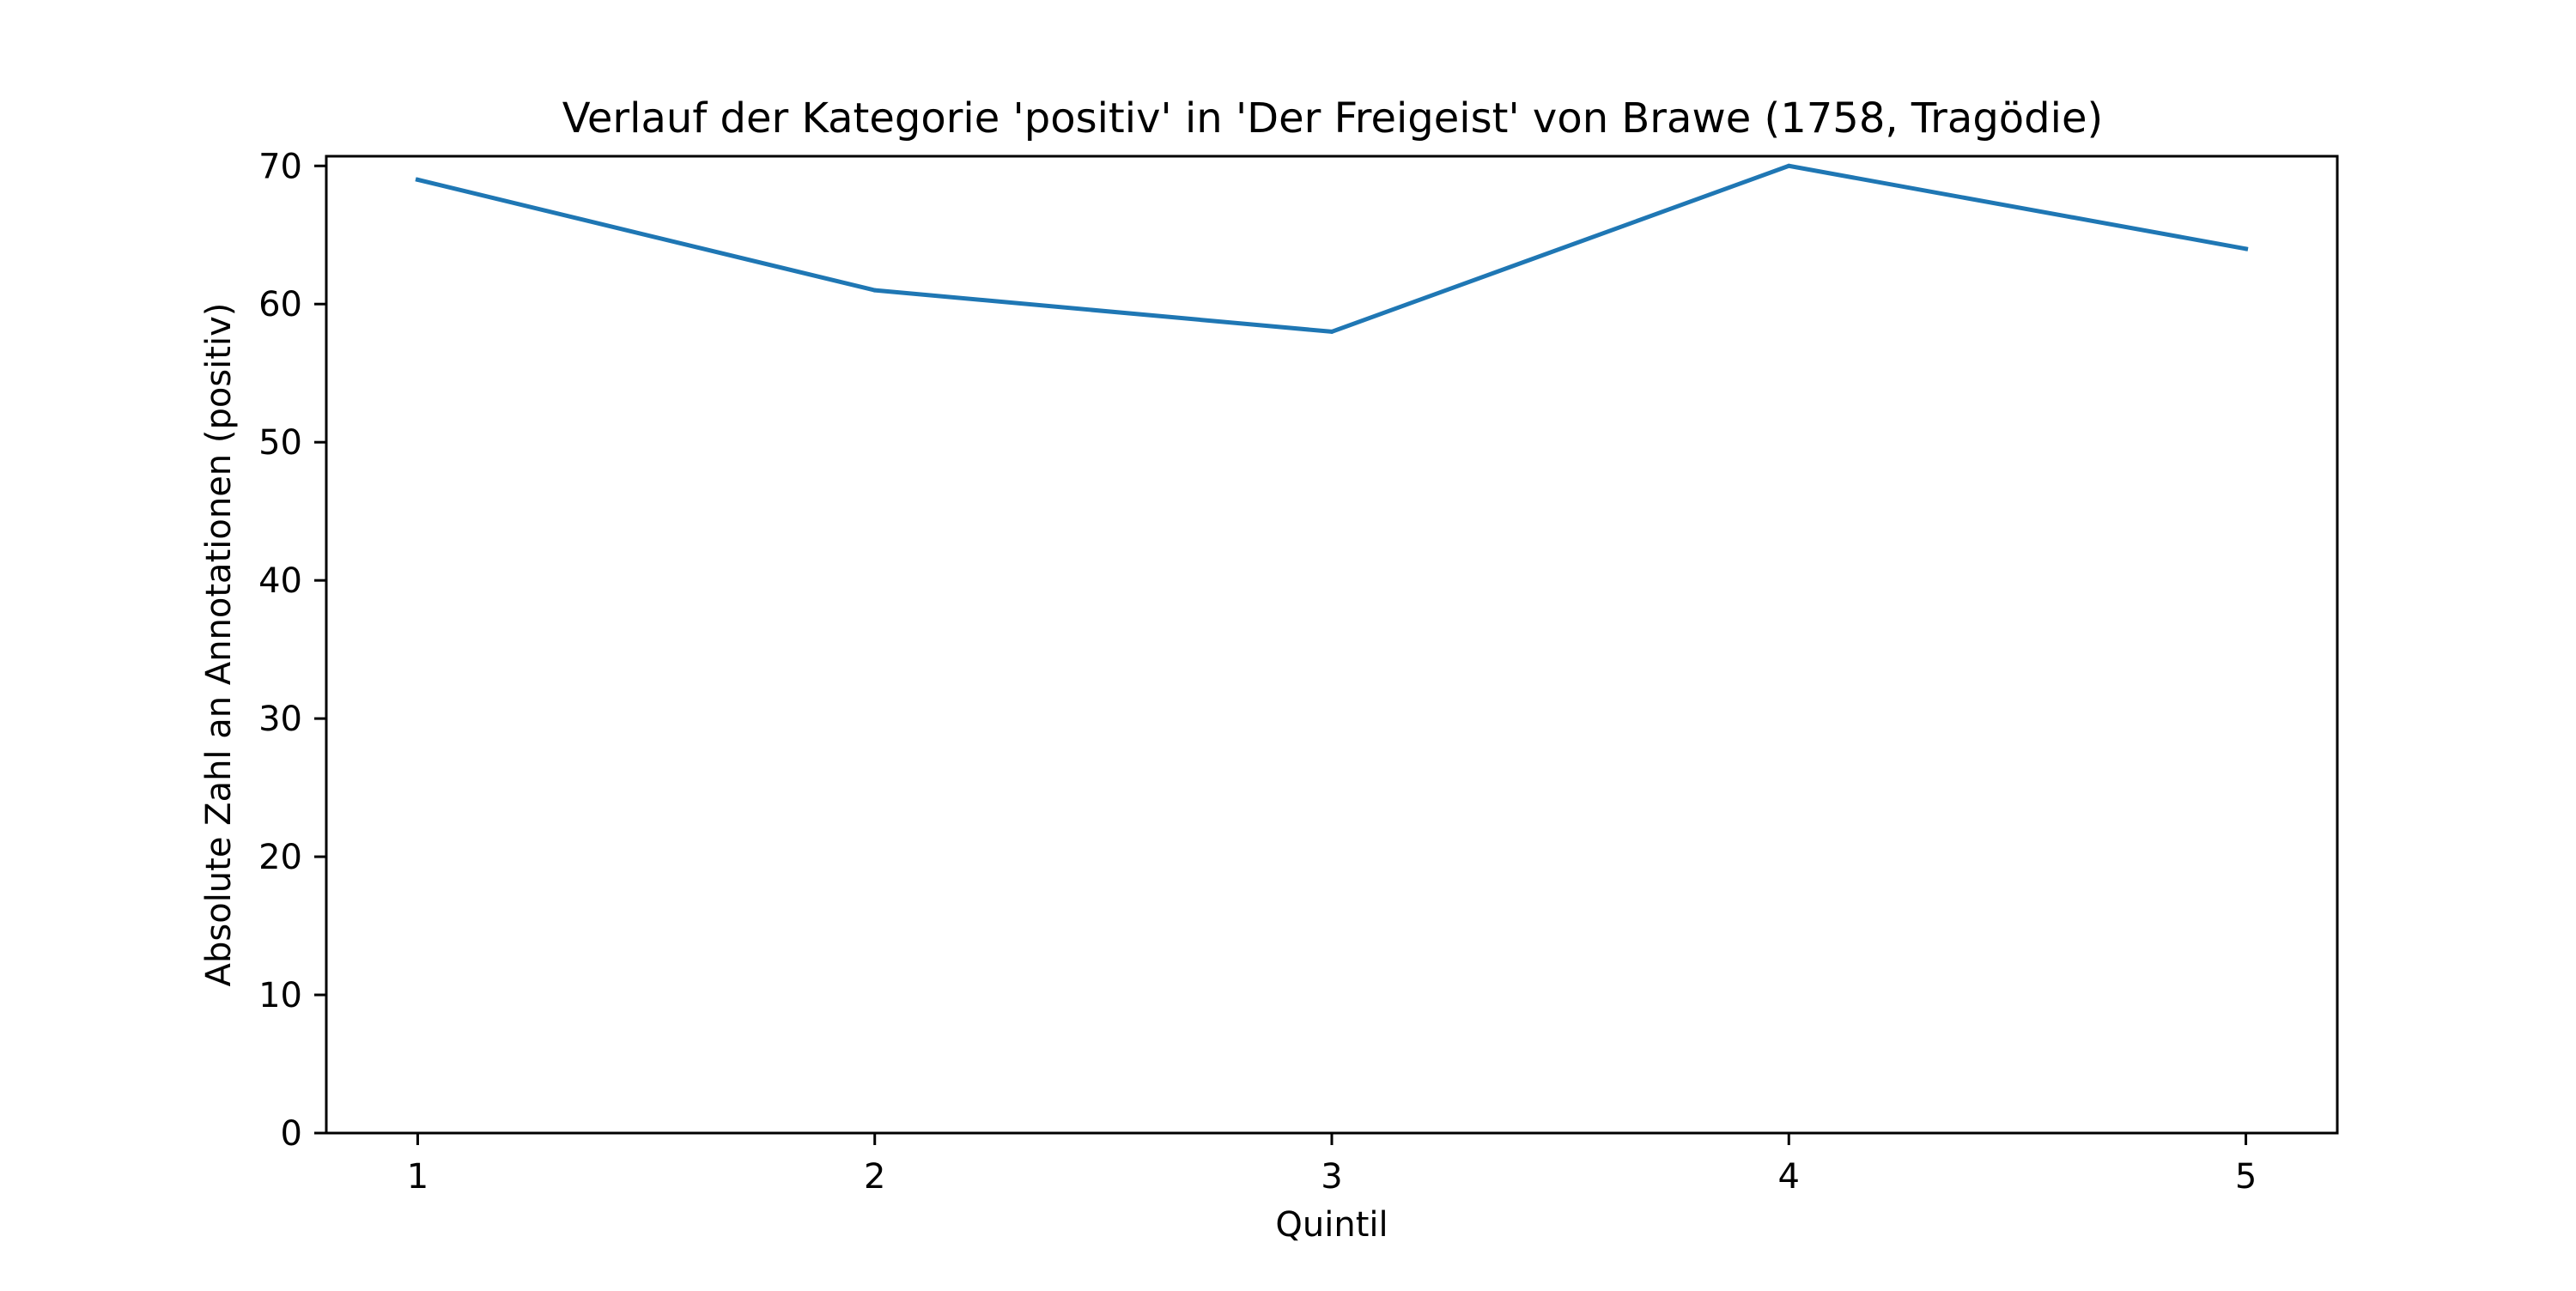 This screenshot has width=2576, height=1291. Describe the element at coordinates (280, 443) in the screenshot. I see `y-tick-label: 50` at that location.